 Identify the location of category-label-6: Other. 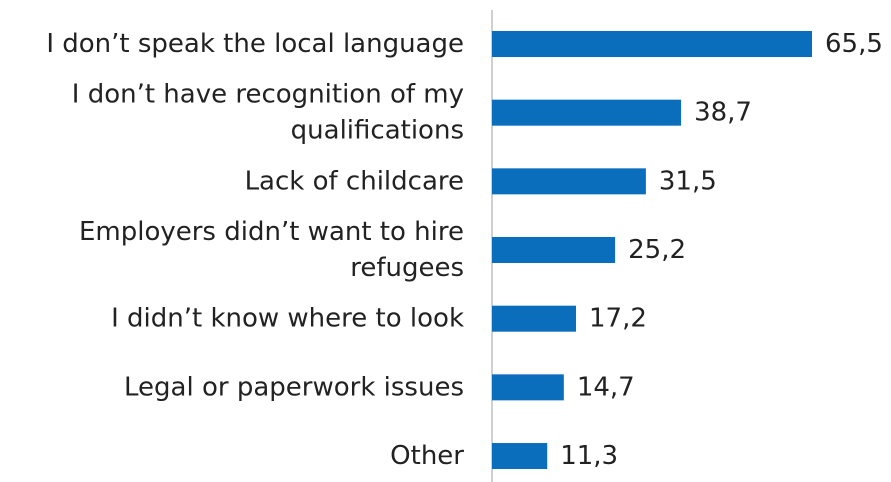
(427, 456).